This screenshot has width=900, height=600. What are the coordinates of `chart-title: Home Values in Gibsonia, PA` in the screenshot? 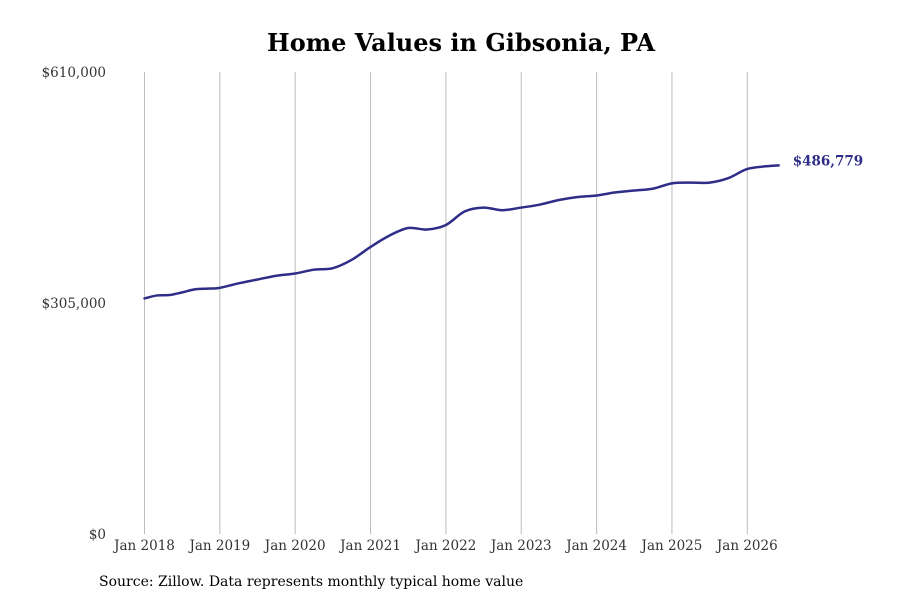 It's located at (461, 42).